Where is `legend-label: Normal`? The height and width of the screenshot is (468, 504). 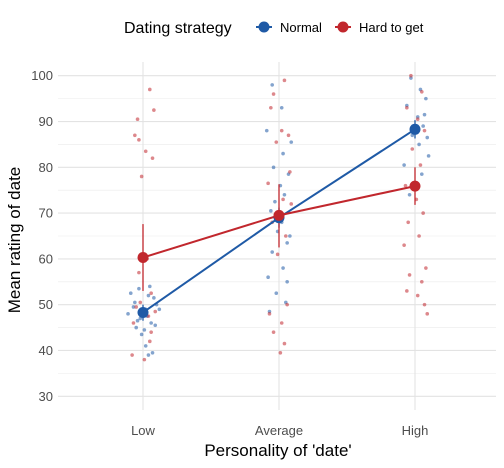 legend-label: Normal is located at coordinates (301, 27).